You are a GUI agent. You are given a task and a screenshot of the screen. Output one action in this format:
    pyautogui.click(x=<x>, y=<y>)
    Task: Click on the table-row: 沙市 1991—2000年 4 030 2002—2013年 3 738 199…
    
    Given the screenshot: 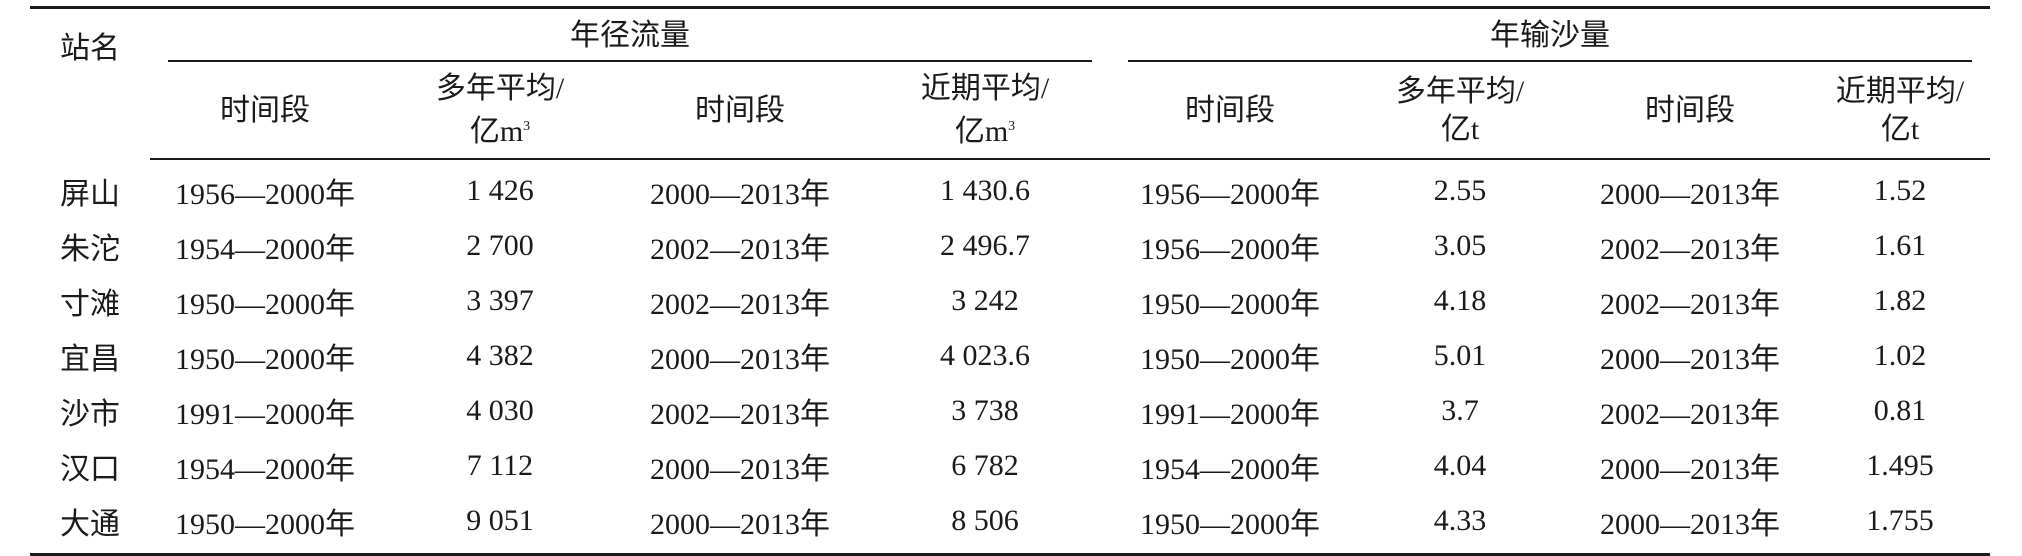 What is the action you would take?
    pyautogui.click(x=1010, y=411)
    